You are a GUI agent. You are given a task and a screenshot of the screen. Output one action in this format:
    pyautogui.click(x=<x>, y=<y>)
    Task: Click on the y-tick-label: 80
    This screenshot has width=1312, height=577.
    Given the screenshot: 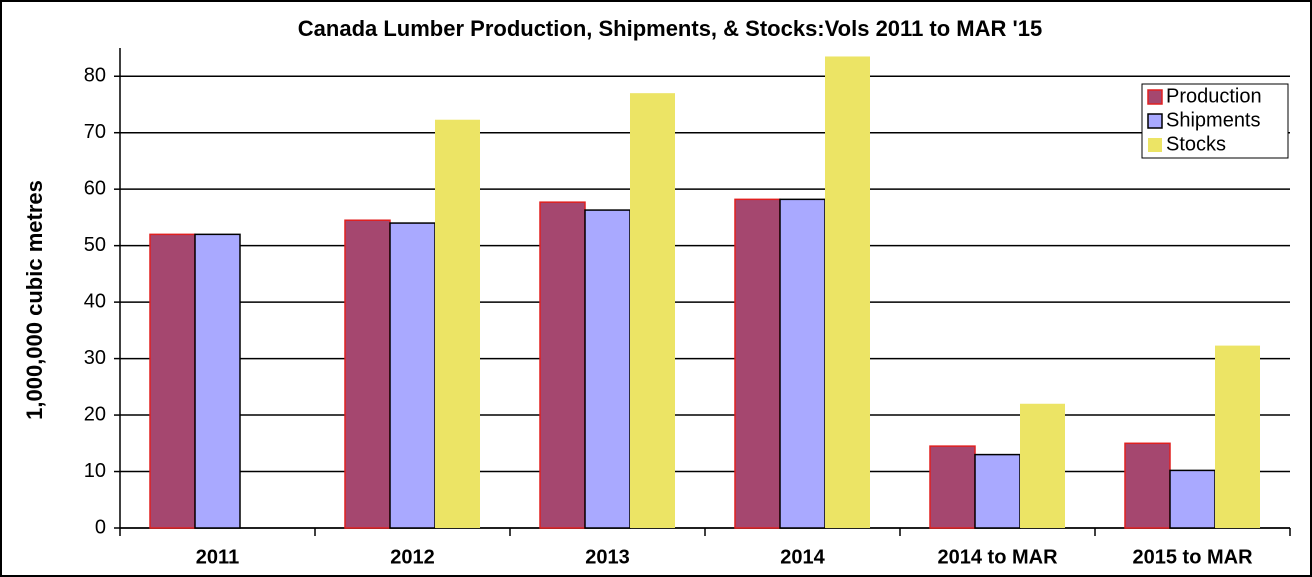 What is the action you would take?
    pyautogui.click(x=95, y=76)
    